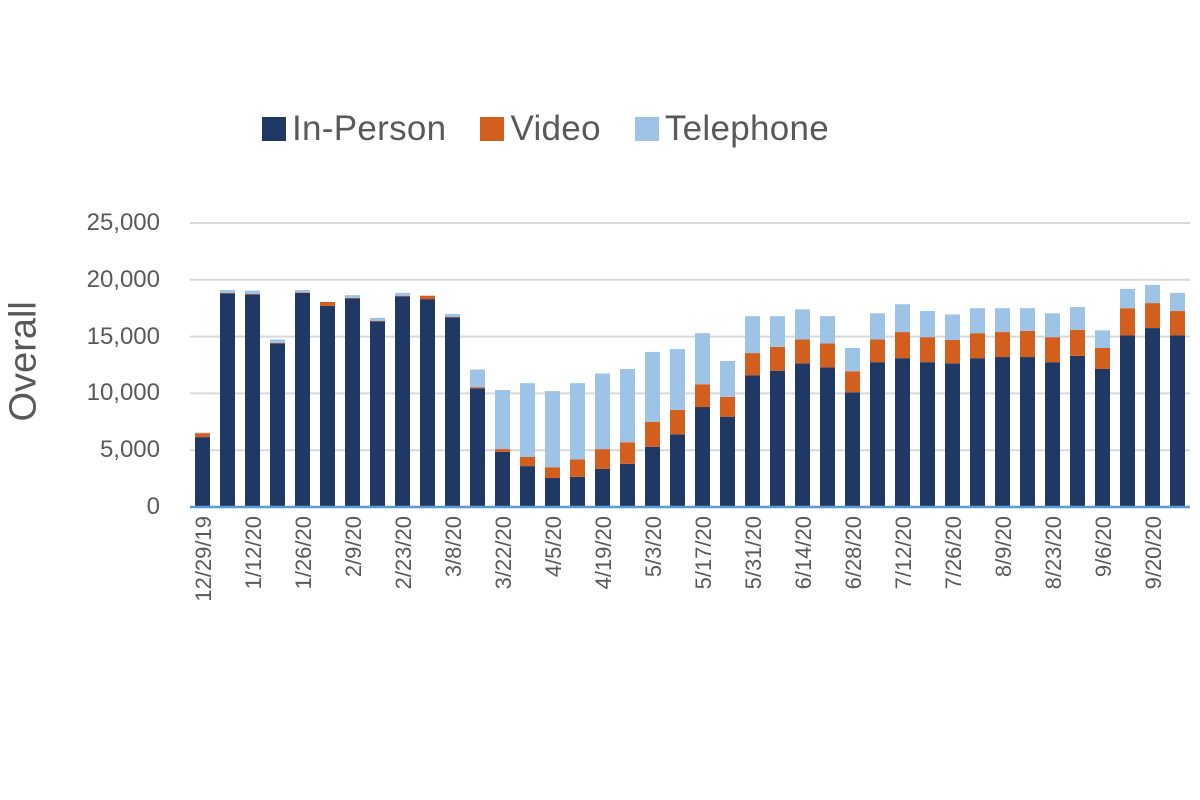 The height and width of the screenshot is (800, 1200). Describe the element at coordinates (253, 553) in the screenshot. I see `x-tick-label: 1/12/20` at that location.